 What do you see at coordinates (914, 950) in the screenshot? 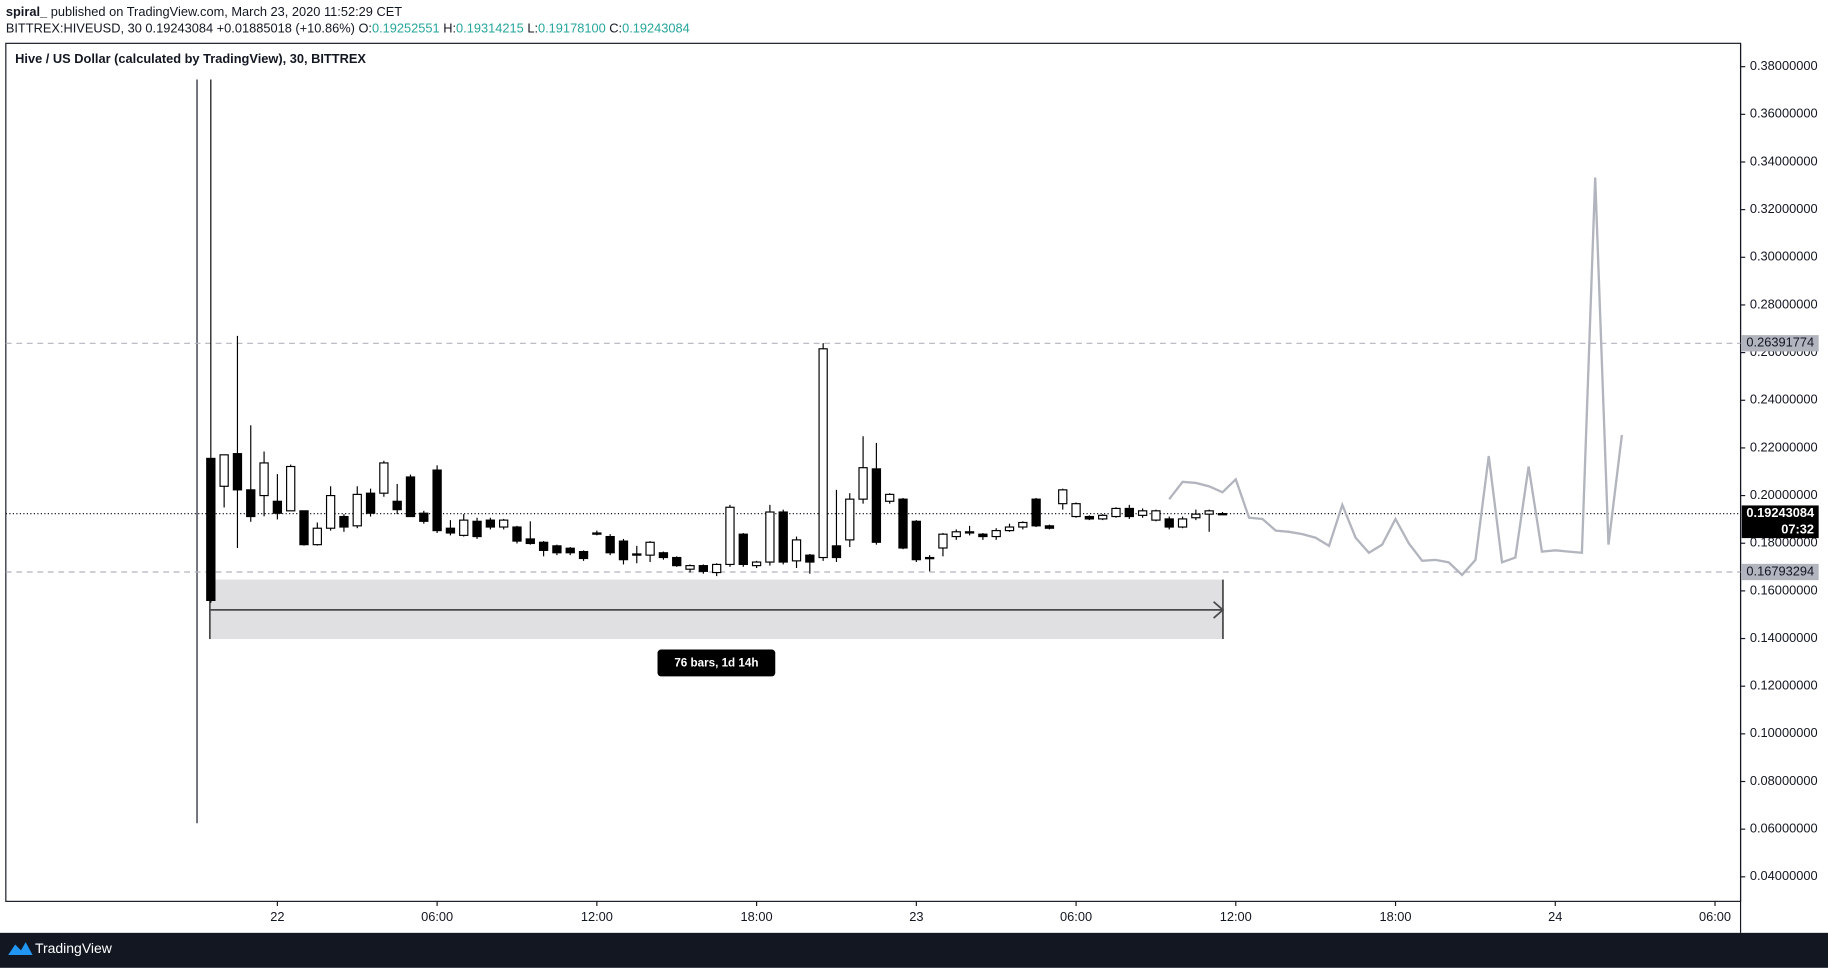
I see `footer` at bounding box center [914, 950].